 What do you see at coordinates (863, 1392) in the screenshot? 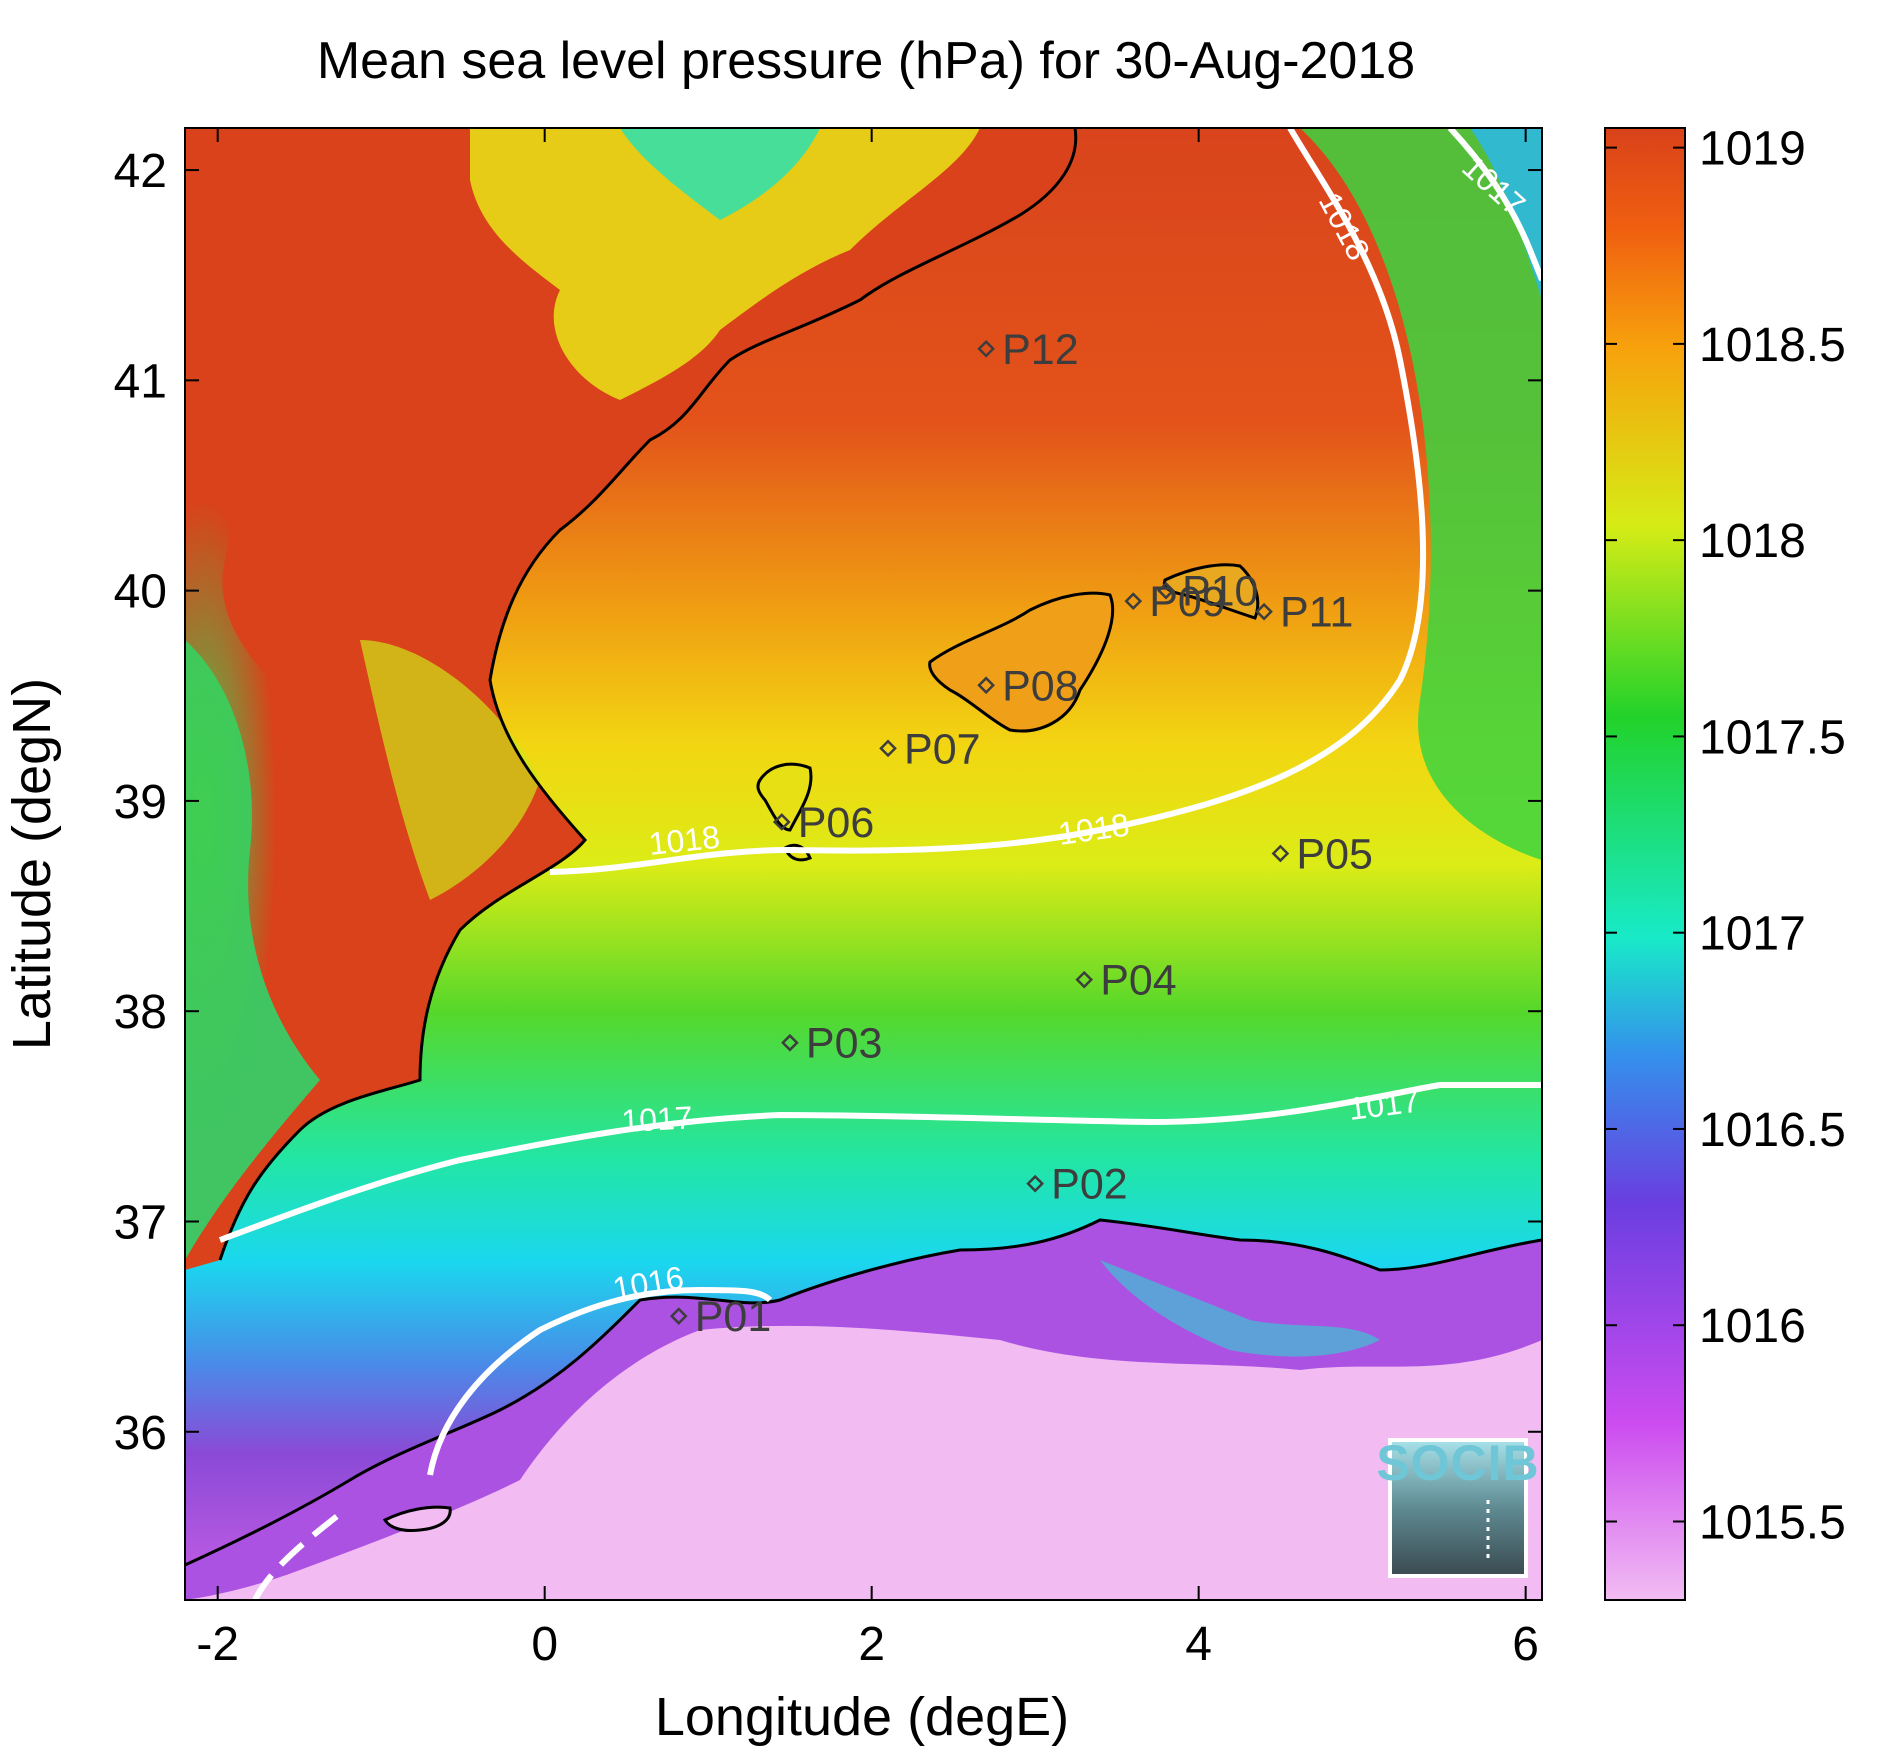
I see `africa-coastline` at bounding box center [863, 1392].